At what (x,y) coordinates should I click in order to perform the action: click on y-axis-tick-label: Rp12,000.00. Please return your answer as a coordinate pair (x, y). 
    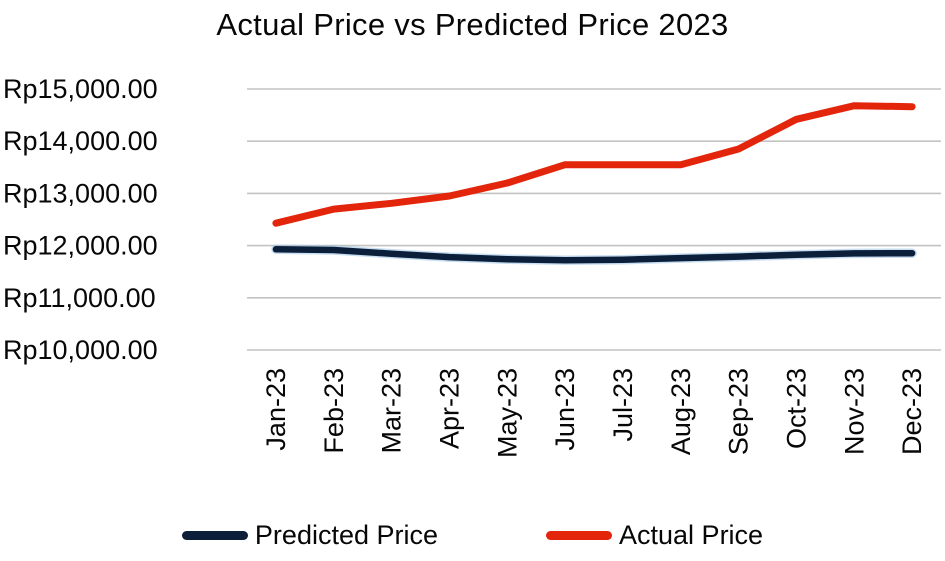
    Looking at the image, I should click on (80, 246).